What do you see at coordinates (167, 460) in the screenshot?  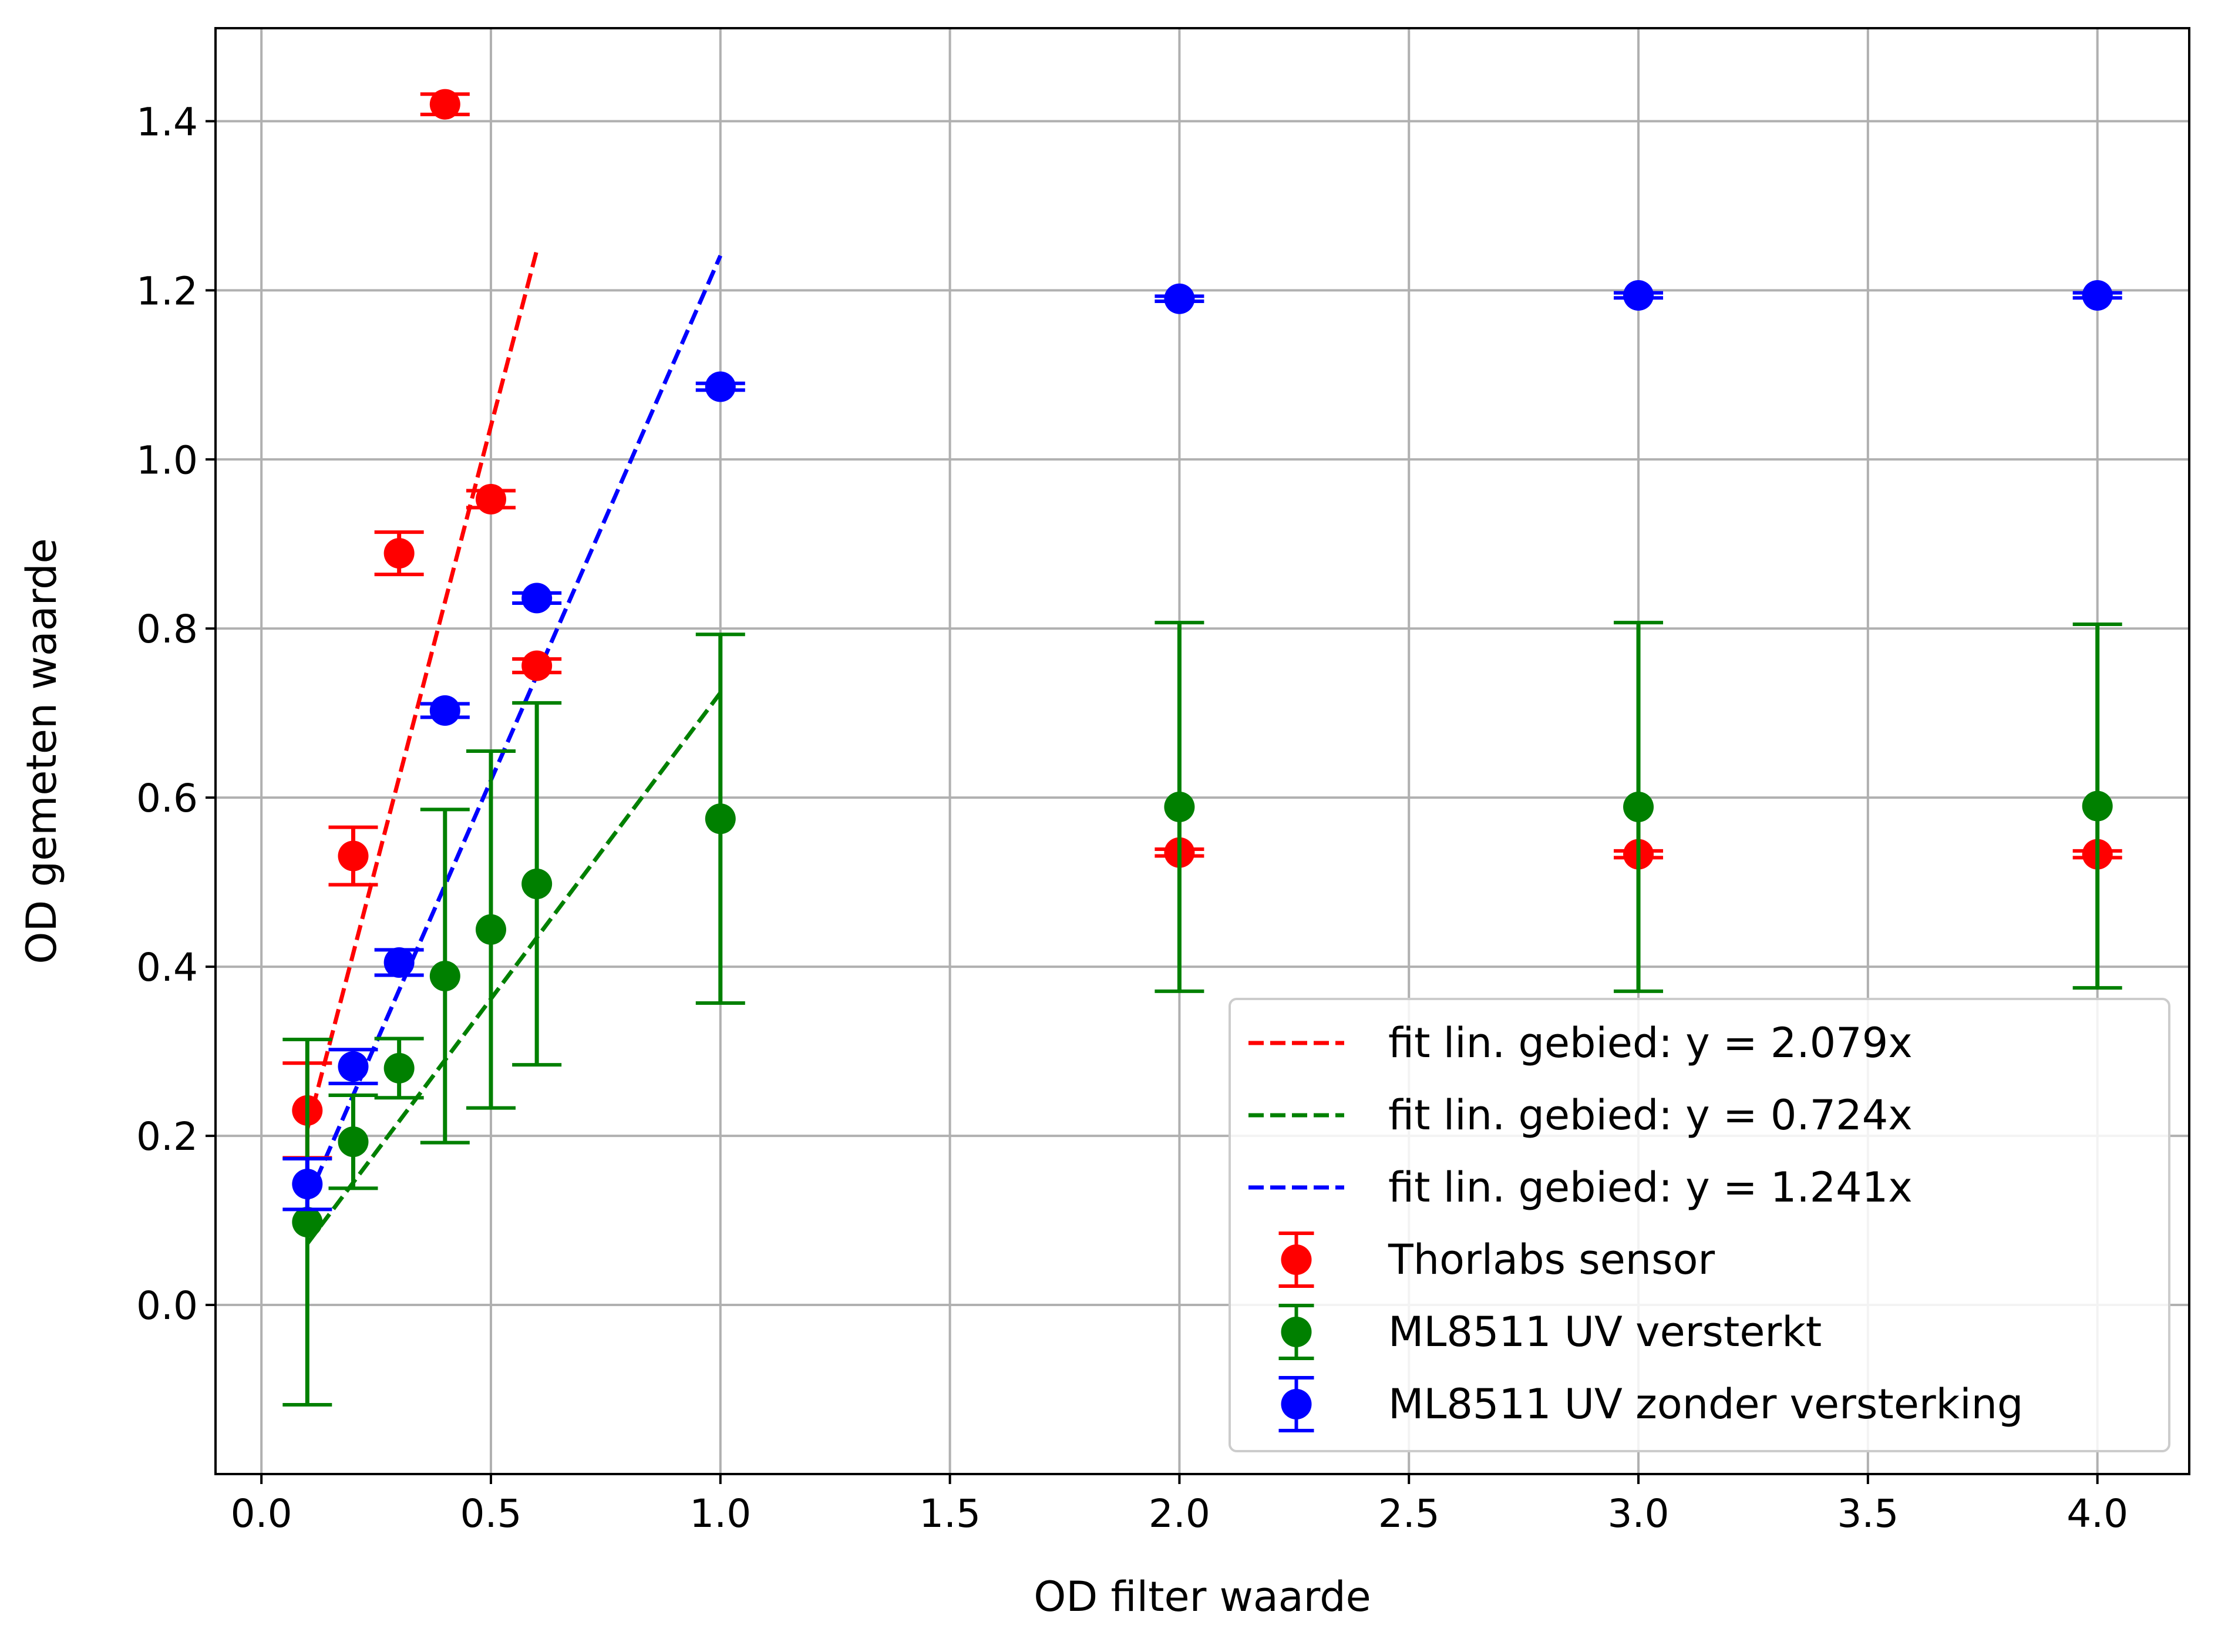 I see `y-tick-label: 1.0` at bounding box center [167, 460].